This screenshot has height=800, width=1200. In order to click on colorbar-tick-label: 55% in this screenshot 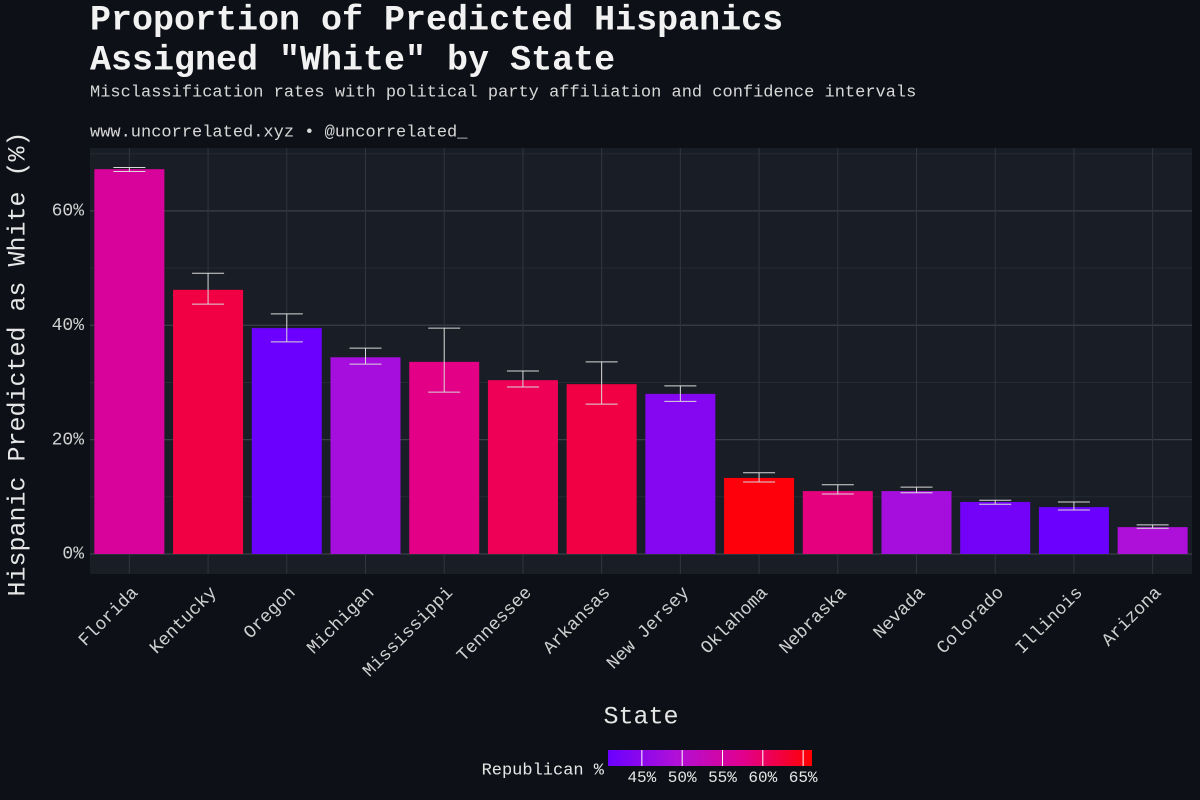, I will do `click(722, 778)`.